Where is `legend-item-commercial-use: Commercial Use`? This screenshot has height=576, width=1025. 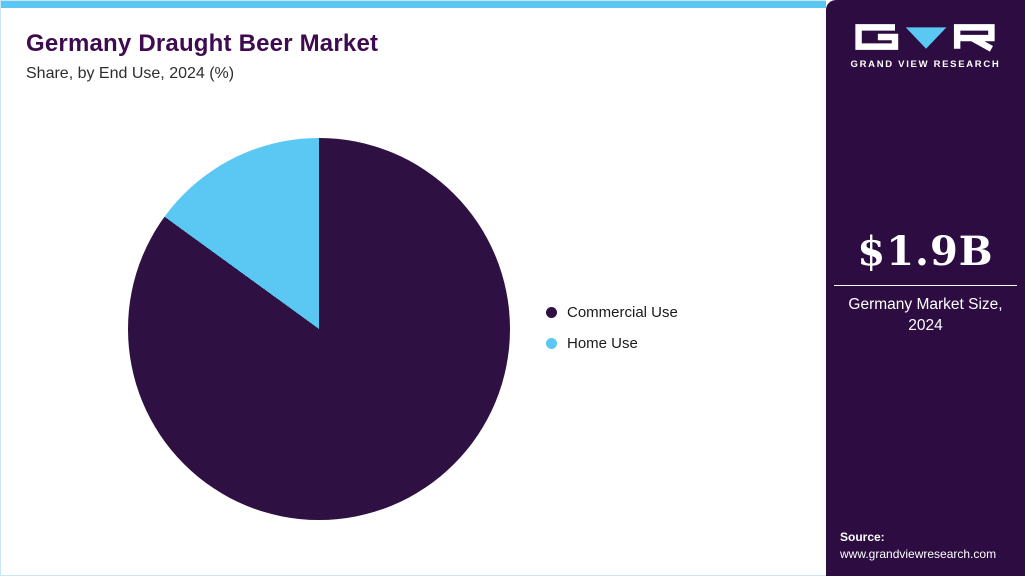
legend-item-commercial-use: Commercial Use is located at coordinates (612, 312).